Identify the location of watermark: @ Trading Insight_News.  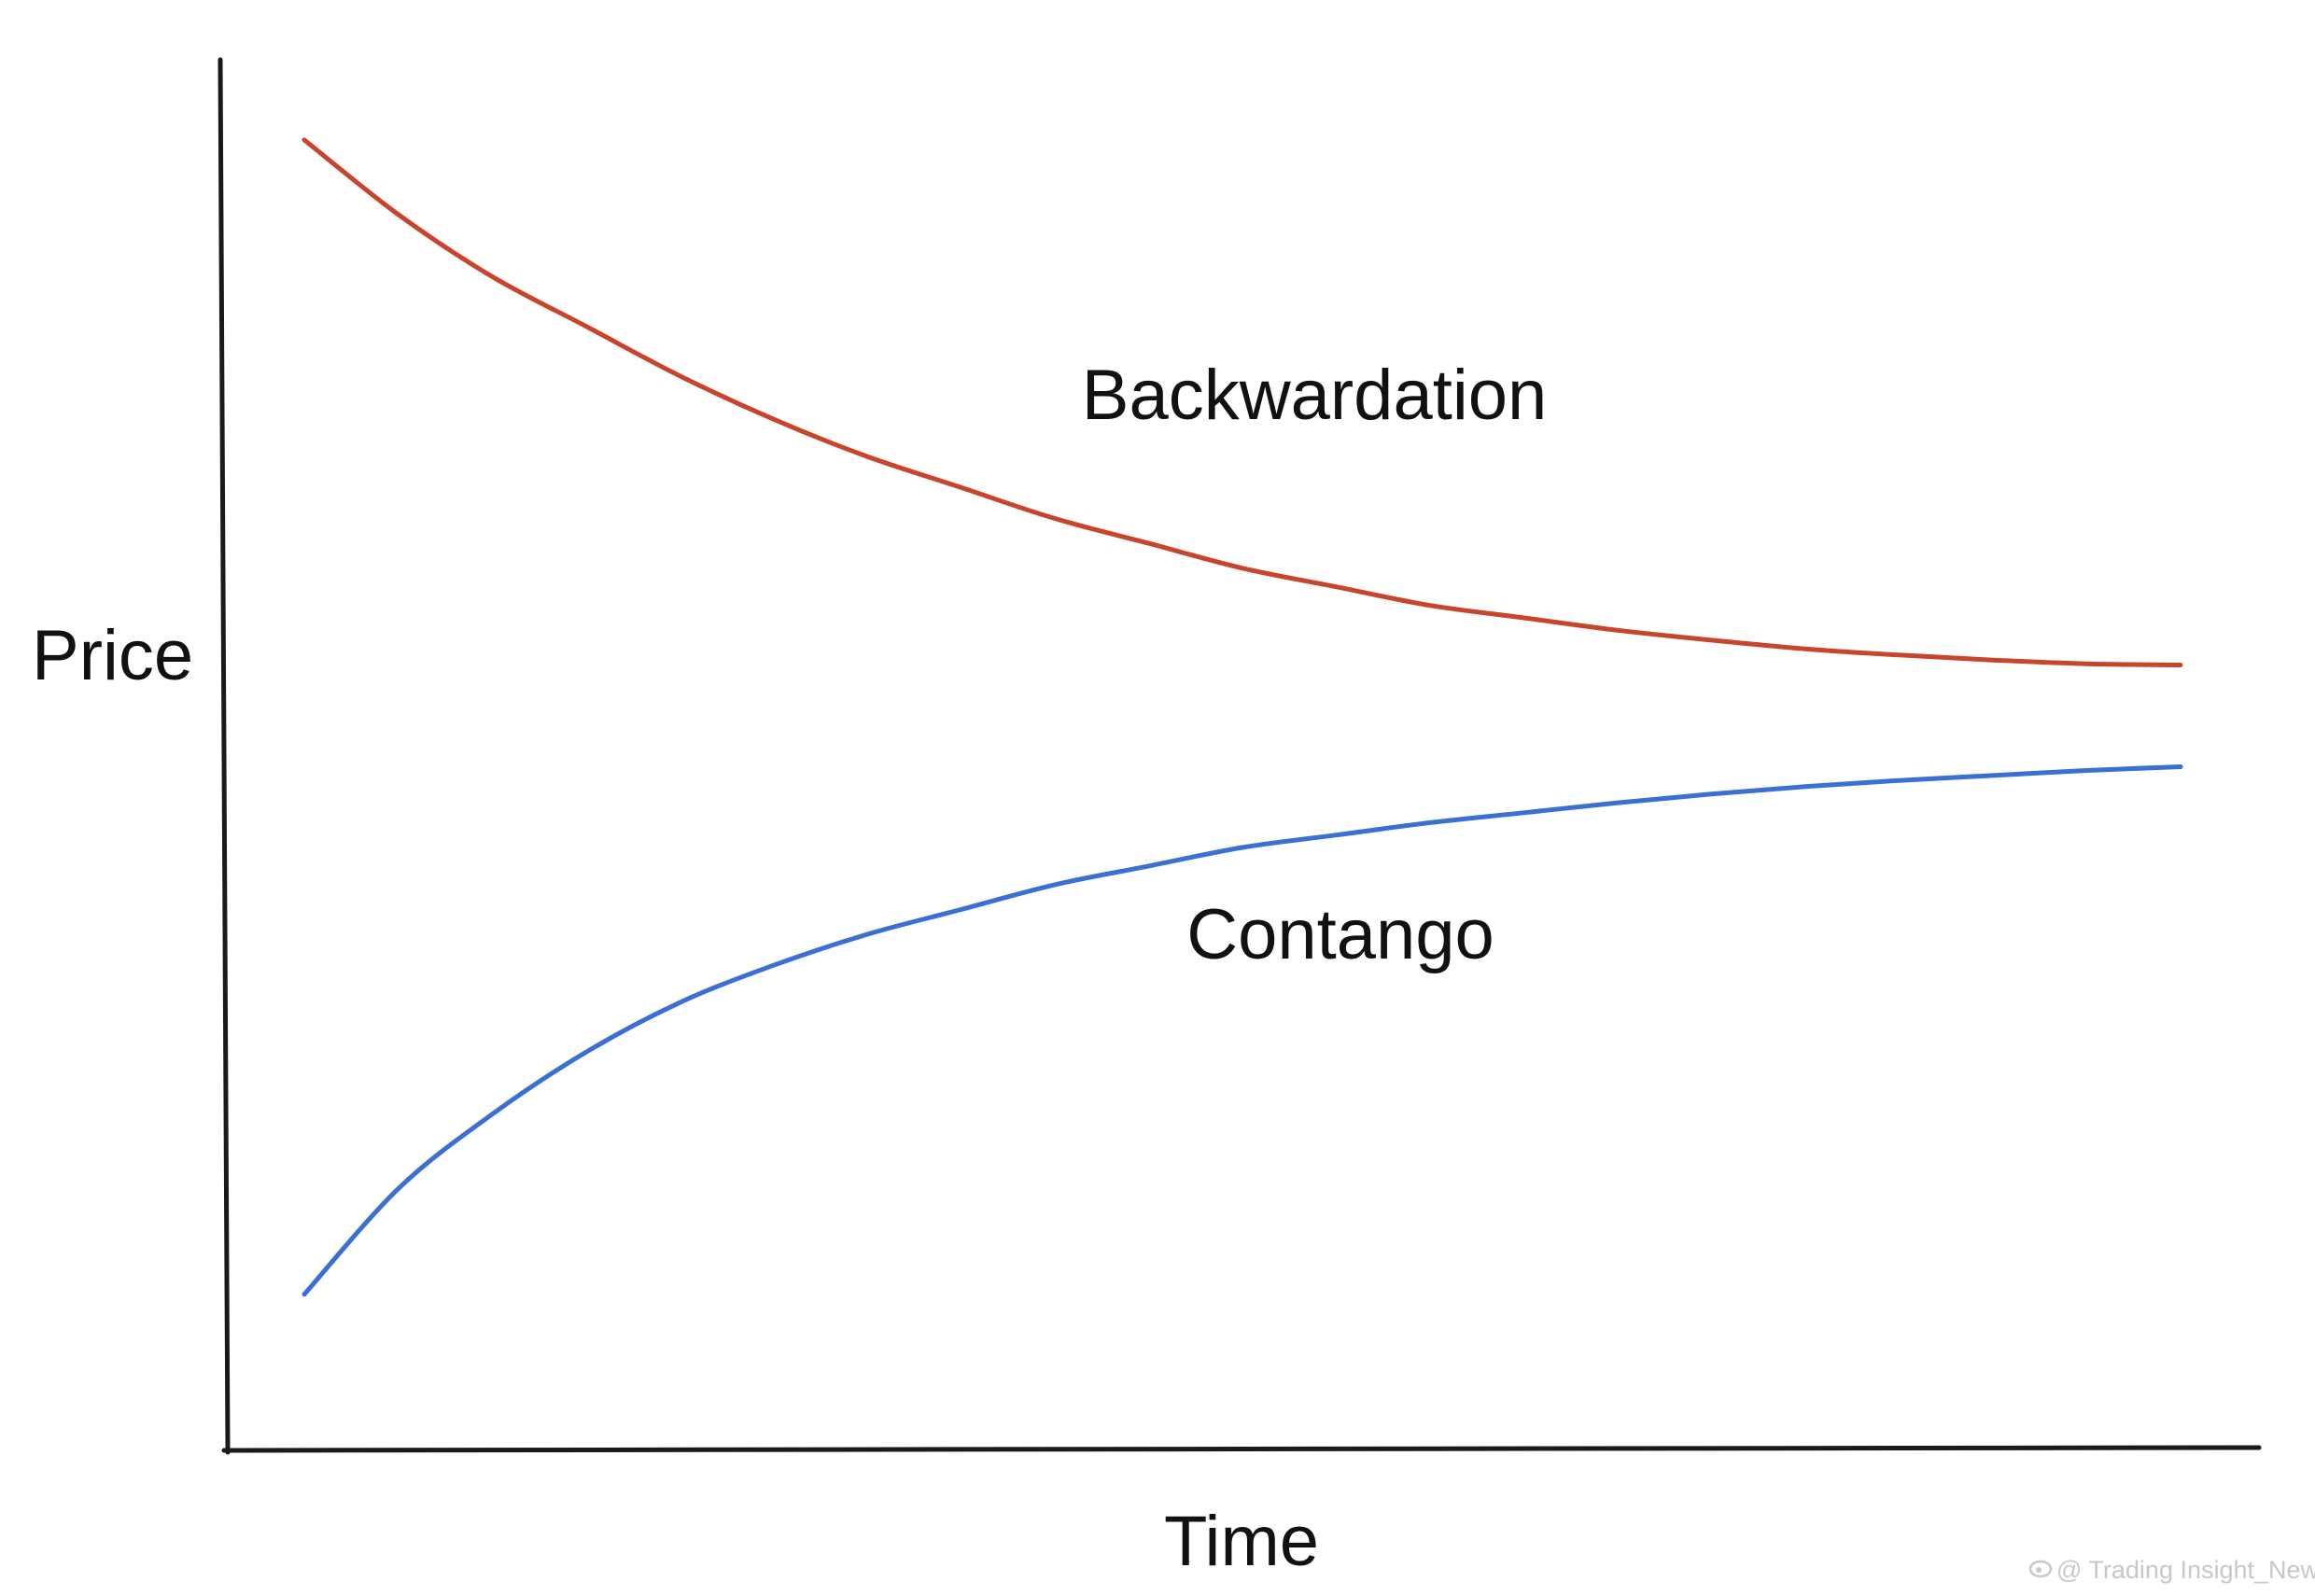
(2171, 1570).